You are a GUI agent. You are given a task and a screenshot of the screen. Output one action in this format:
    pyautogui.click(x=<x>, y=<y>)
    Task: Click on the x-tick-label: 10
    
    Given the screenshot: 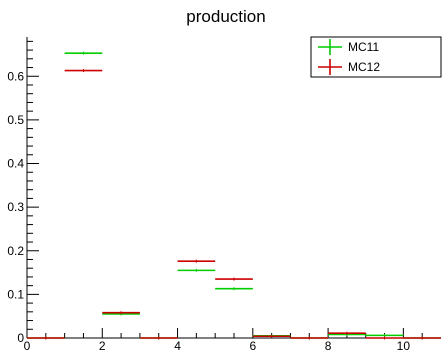 What is the action you would take?
    pyautogui.click(x=404, y=344)
    